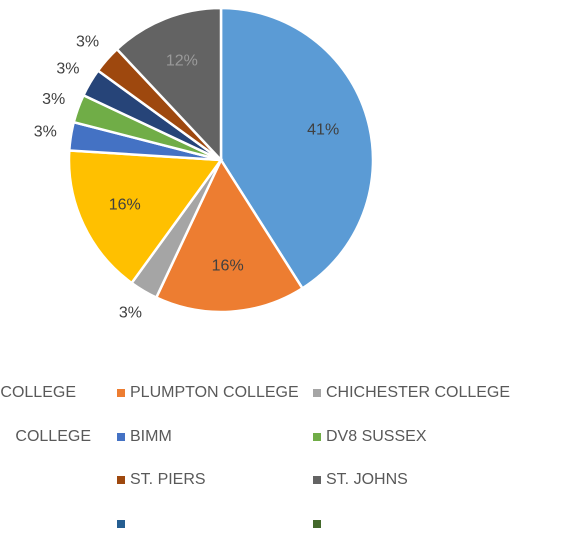  I want to click on data-label: 12%, so click(182, 60).